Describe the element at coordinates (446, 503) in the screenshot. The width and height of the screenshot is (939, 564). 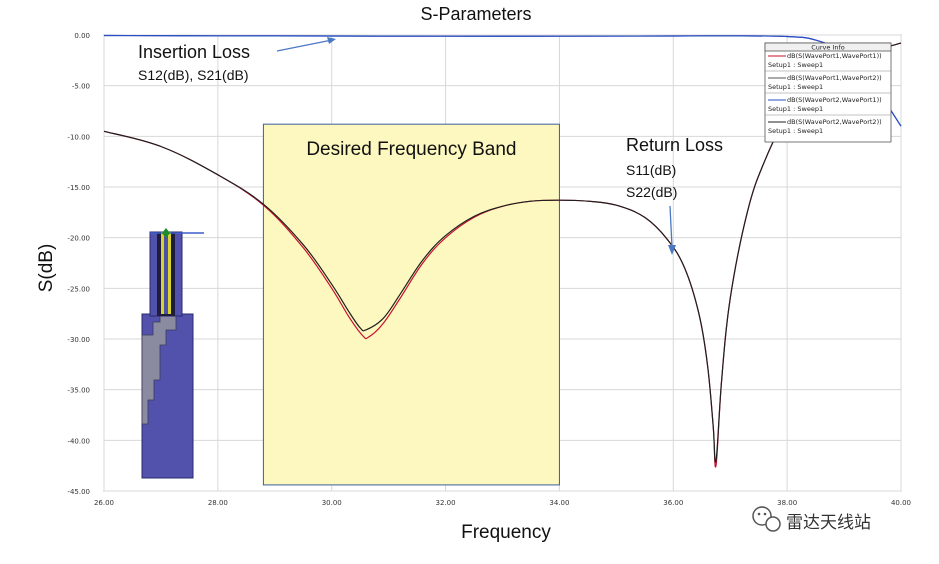
I see `x-tick-label: 32.00` at that location.